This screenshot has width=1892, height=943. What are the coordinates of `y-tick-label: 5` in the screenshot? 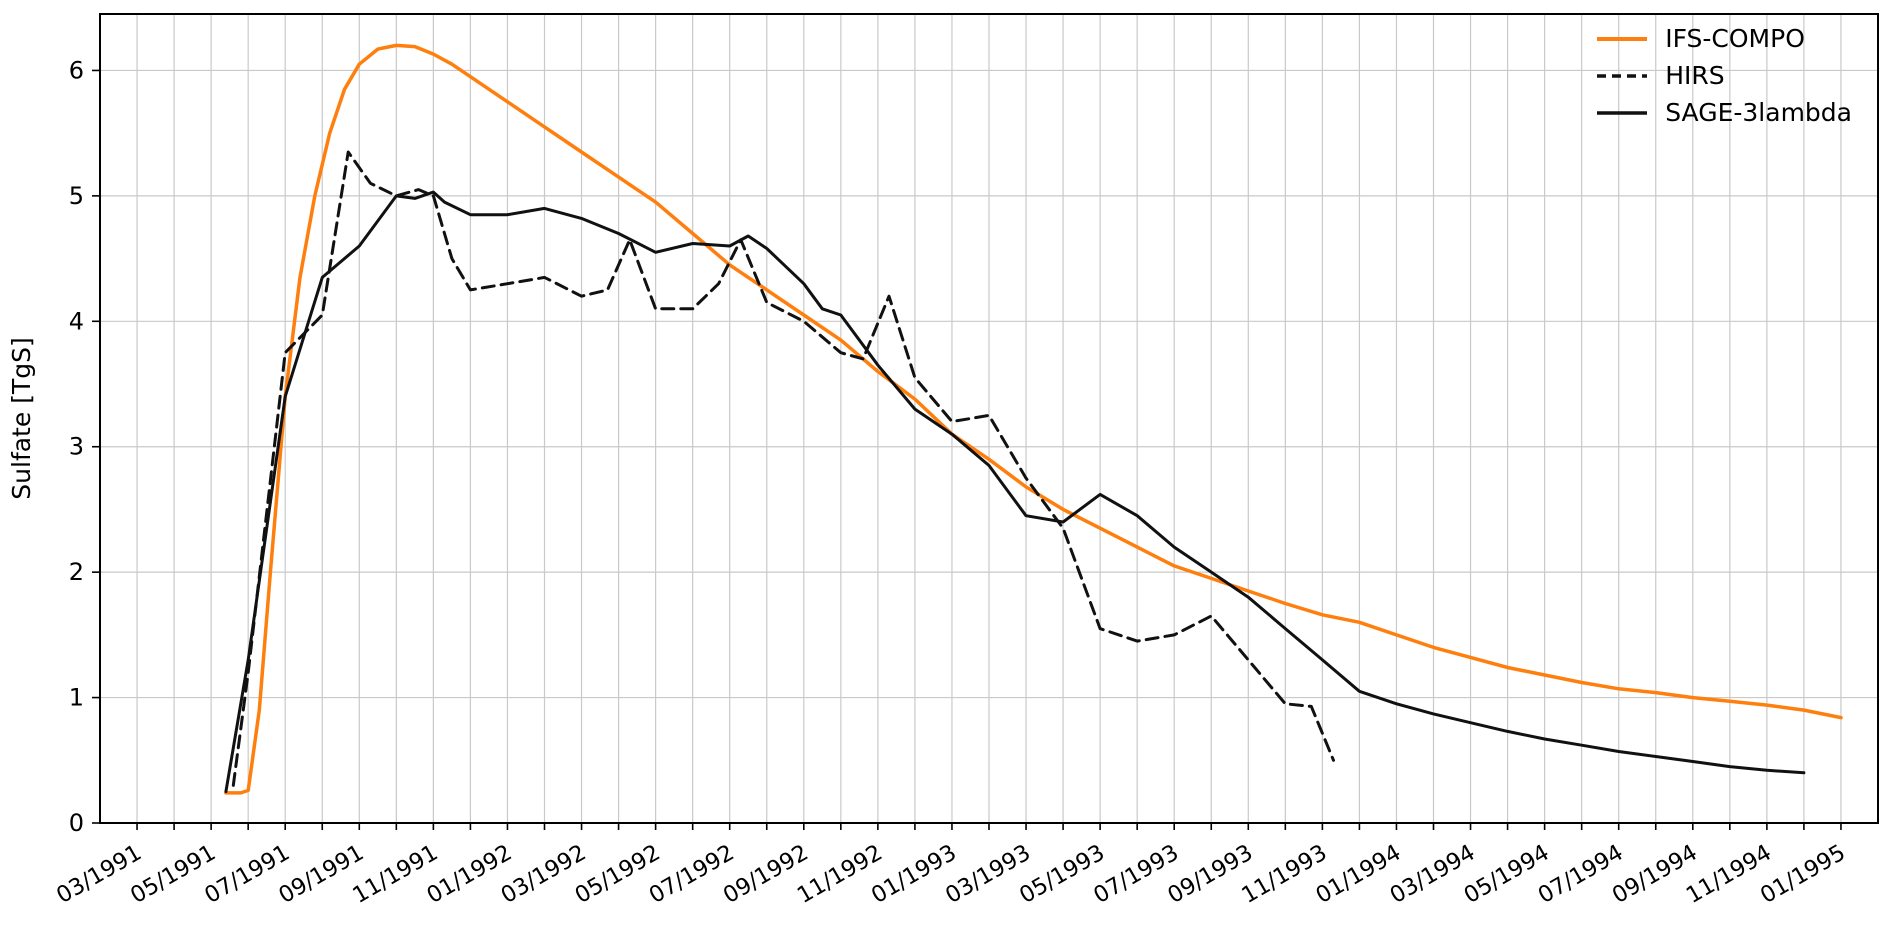 It's located at (76, 196).